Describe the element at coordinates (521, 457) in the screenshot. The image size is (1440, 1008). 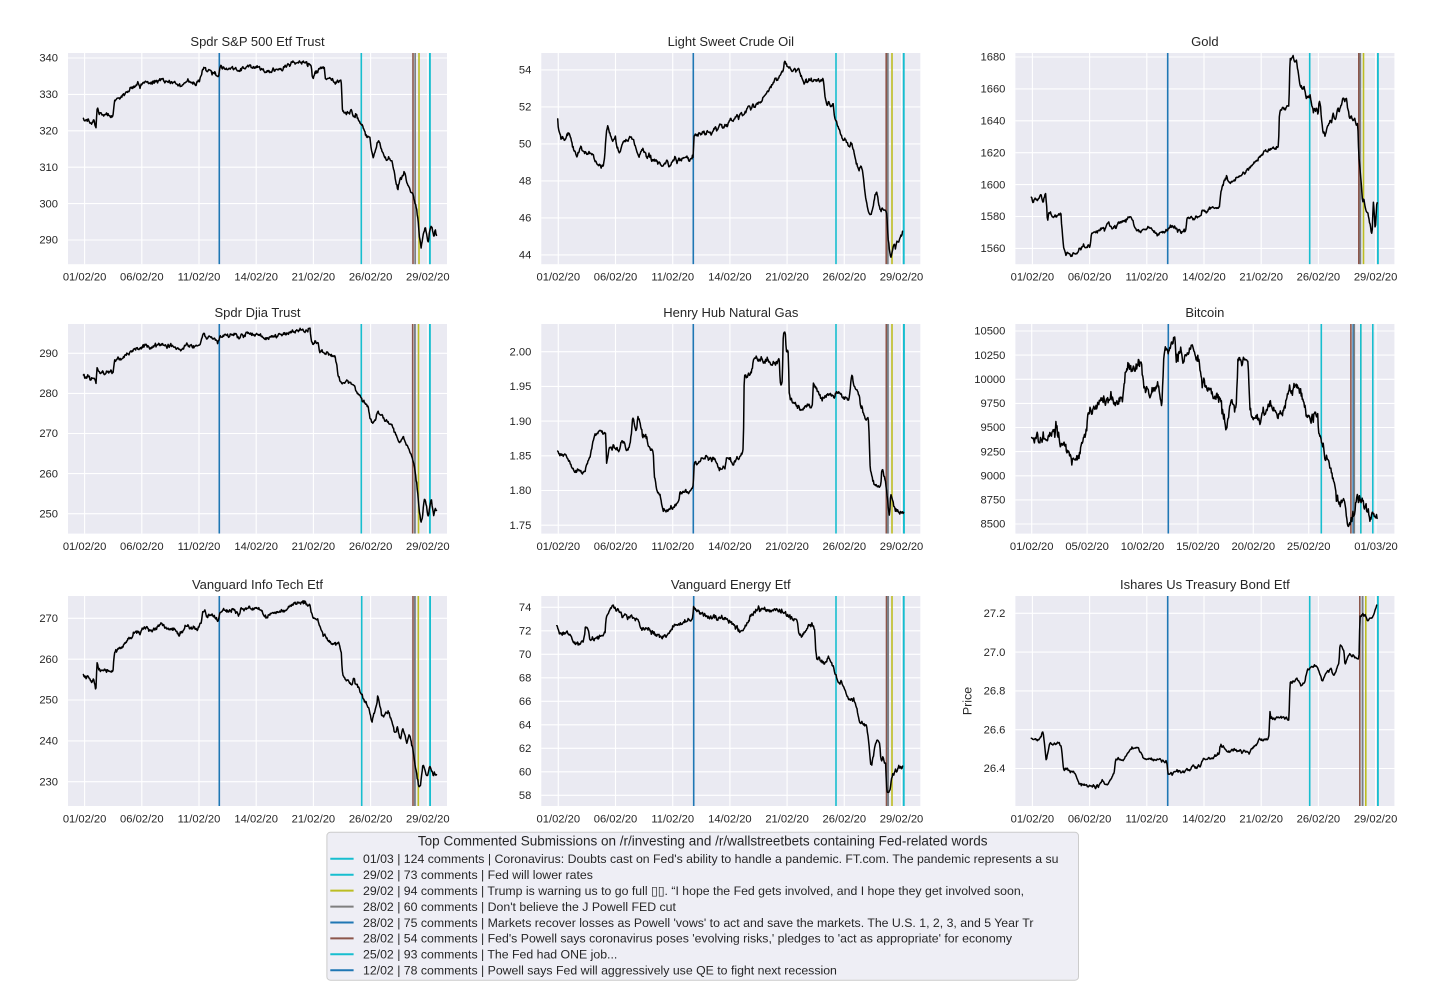
I see `svg-text: 1.85` at that location.